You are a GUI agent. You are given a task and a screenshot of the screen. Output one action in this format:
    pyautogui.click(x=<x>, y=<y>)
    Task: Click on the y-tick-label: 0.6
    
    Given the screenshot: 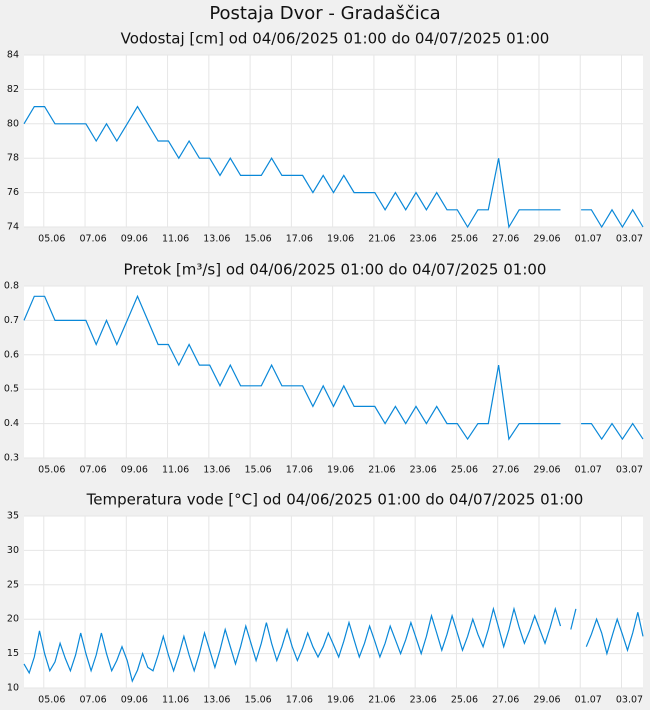 What is the action you would take?
    pyautogui.click(x=11, y=354)
    